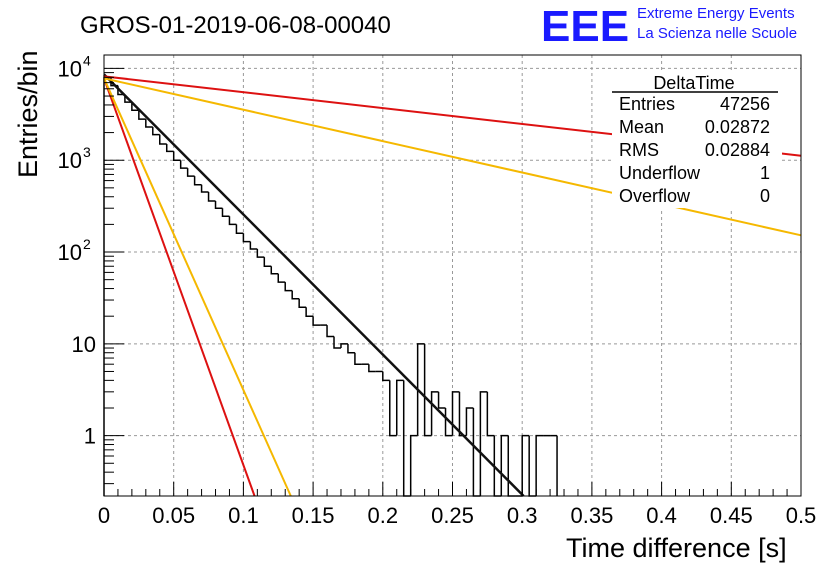 This screenshot has width=836, height=572. Describe the element at coordinates (737, 127) in the screenshot. I see `stats-value: 0.02872` at that location.